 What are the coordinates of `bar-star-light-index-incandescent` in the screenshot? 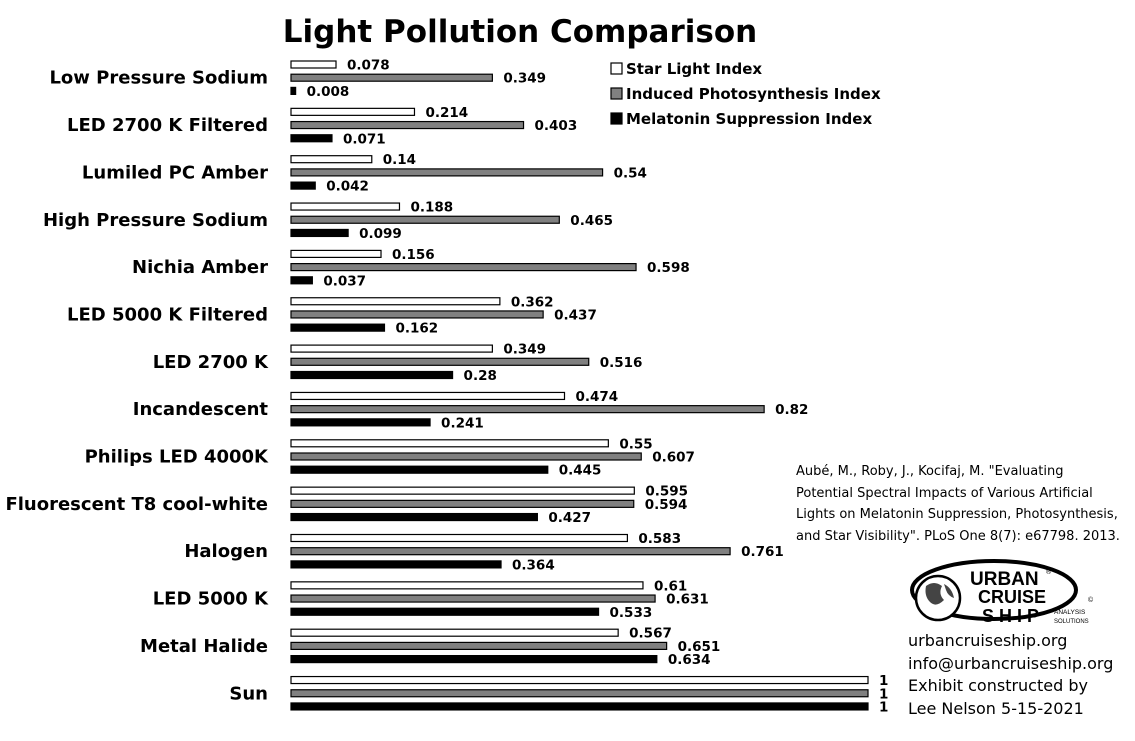 It's located at (428, 396).